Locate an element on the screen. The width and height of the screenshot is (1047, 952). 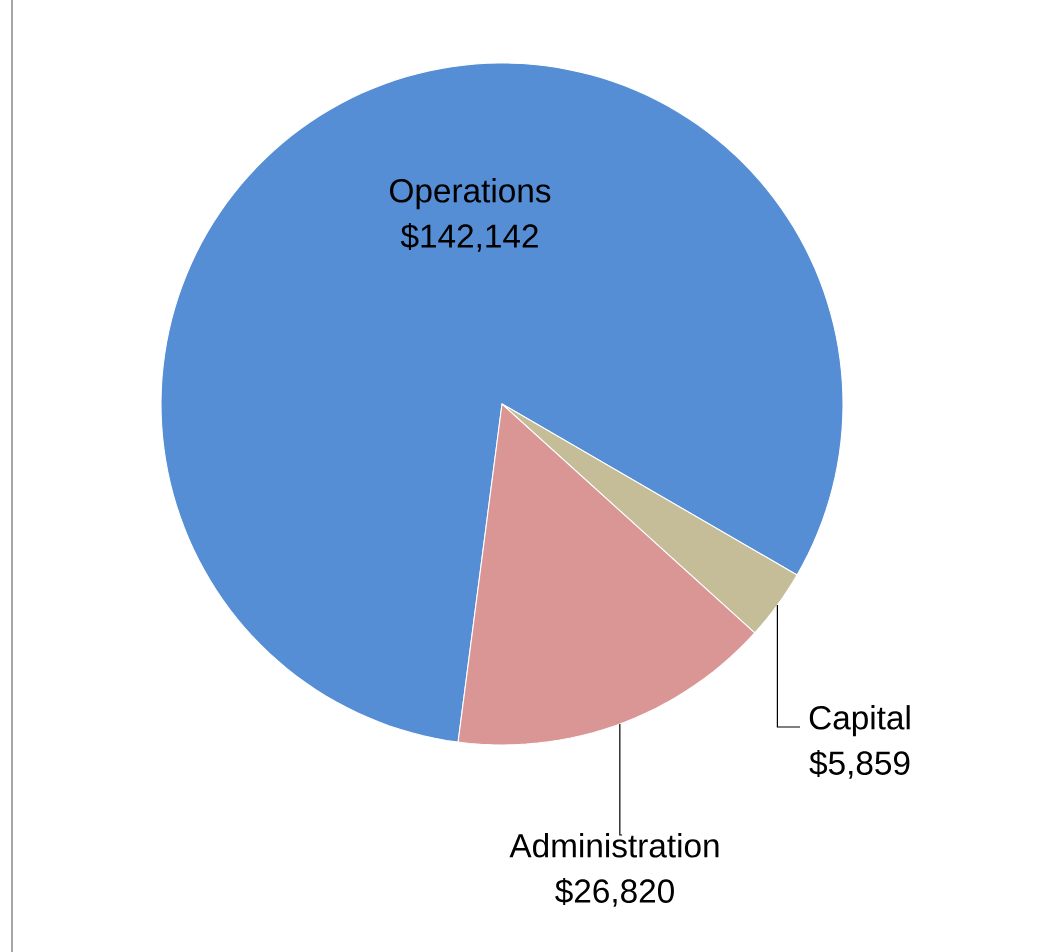
data-label: $142,142 is located at coordinates (469, 237).